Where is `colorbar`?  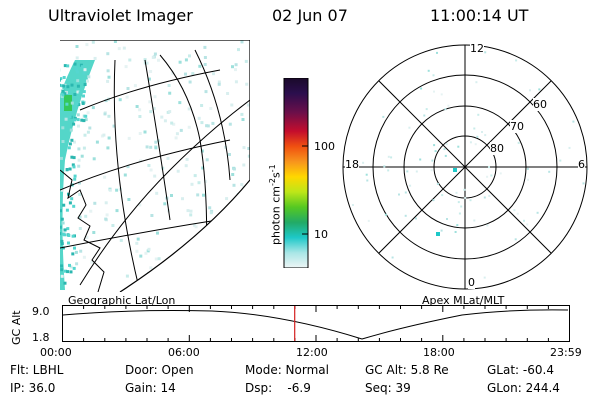 colorbar is located at coordinates (296, 173).